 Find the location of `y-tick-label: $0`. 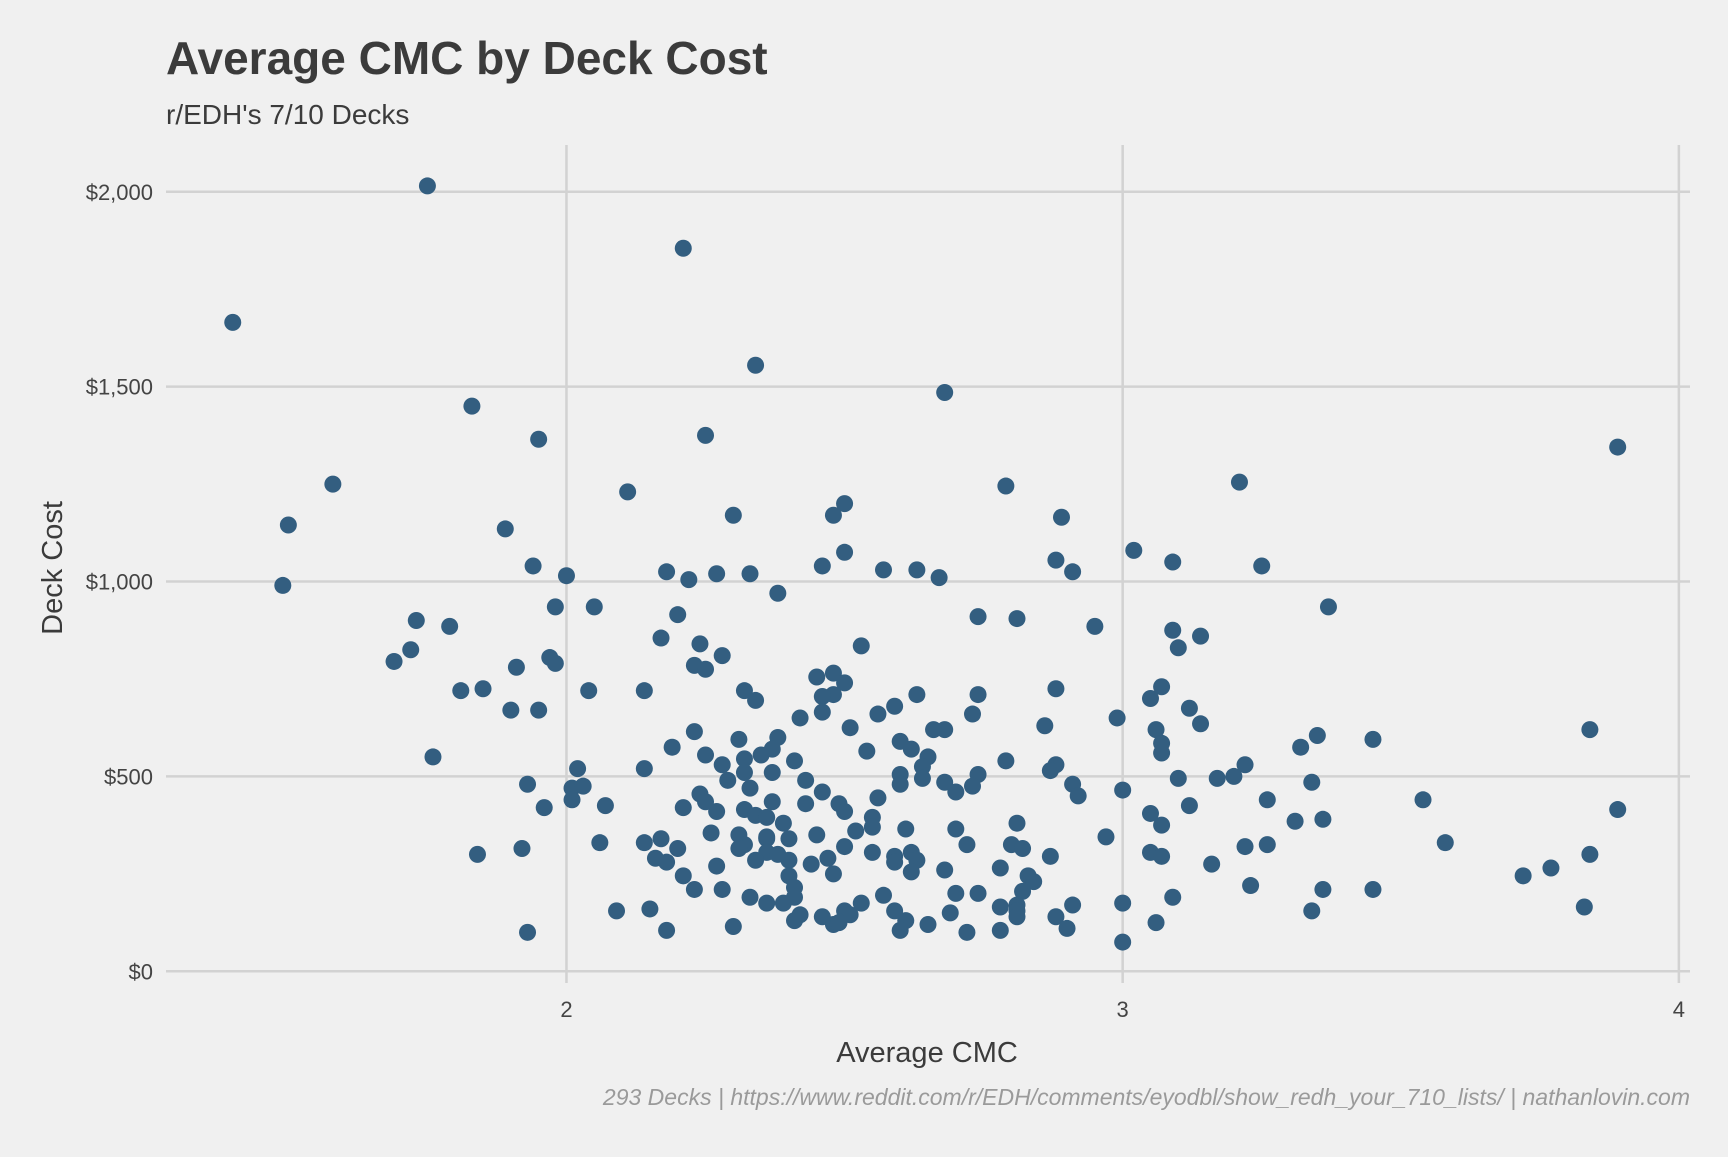

y-tick-label: $0 is located at coordinates (141, 971).